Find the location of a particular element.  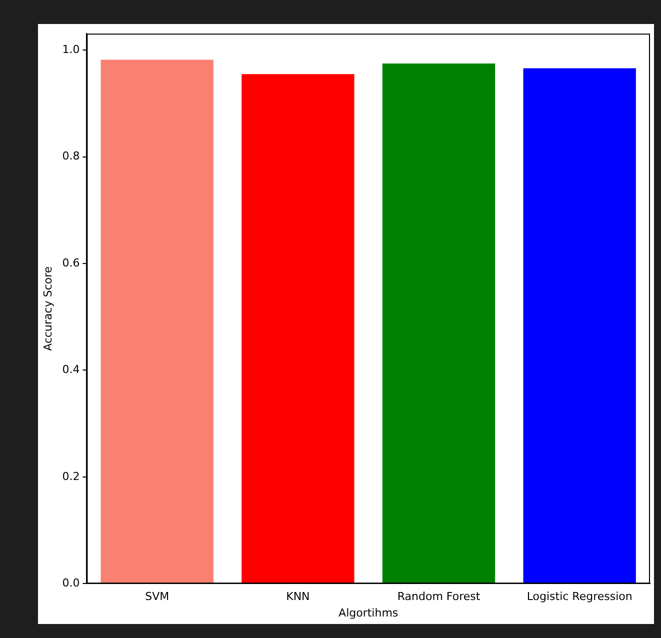

y-tick-label: 0.2 is located at coordinates (71, 476).